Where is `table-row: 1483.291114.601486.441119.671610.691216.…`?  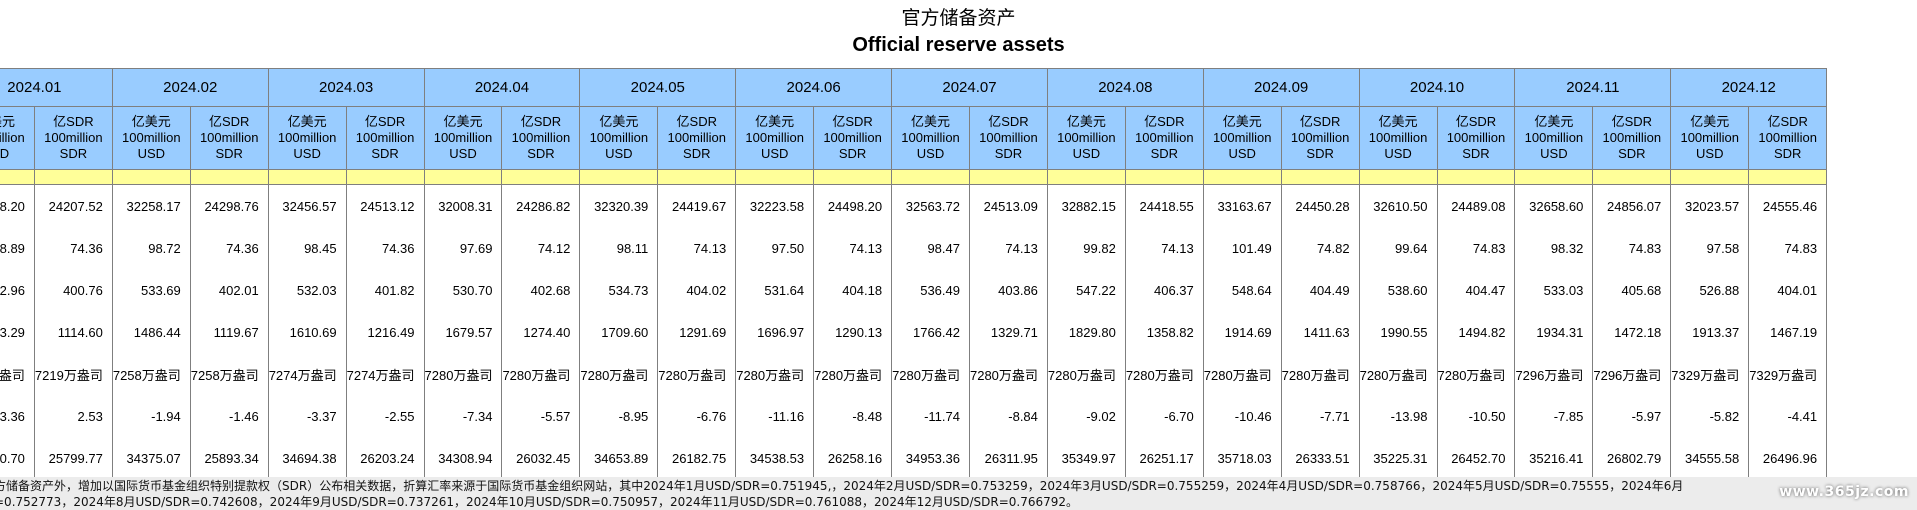
table-row: 1483.291114.601486.441119.671610.691216.… is located at coordinates (914, 332).